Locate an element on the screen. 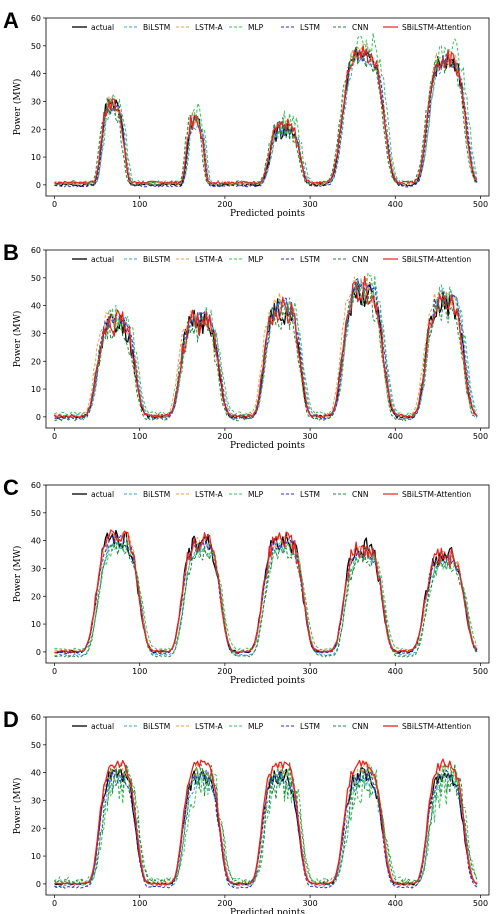 The image size is (498, 914). panel-letter: D is located at coordinates (11, 719).